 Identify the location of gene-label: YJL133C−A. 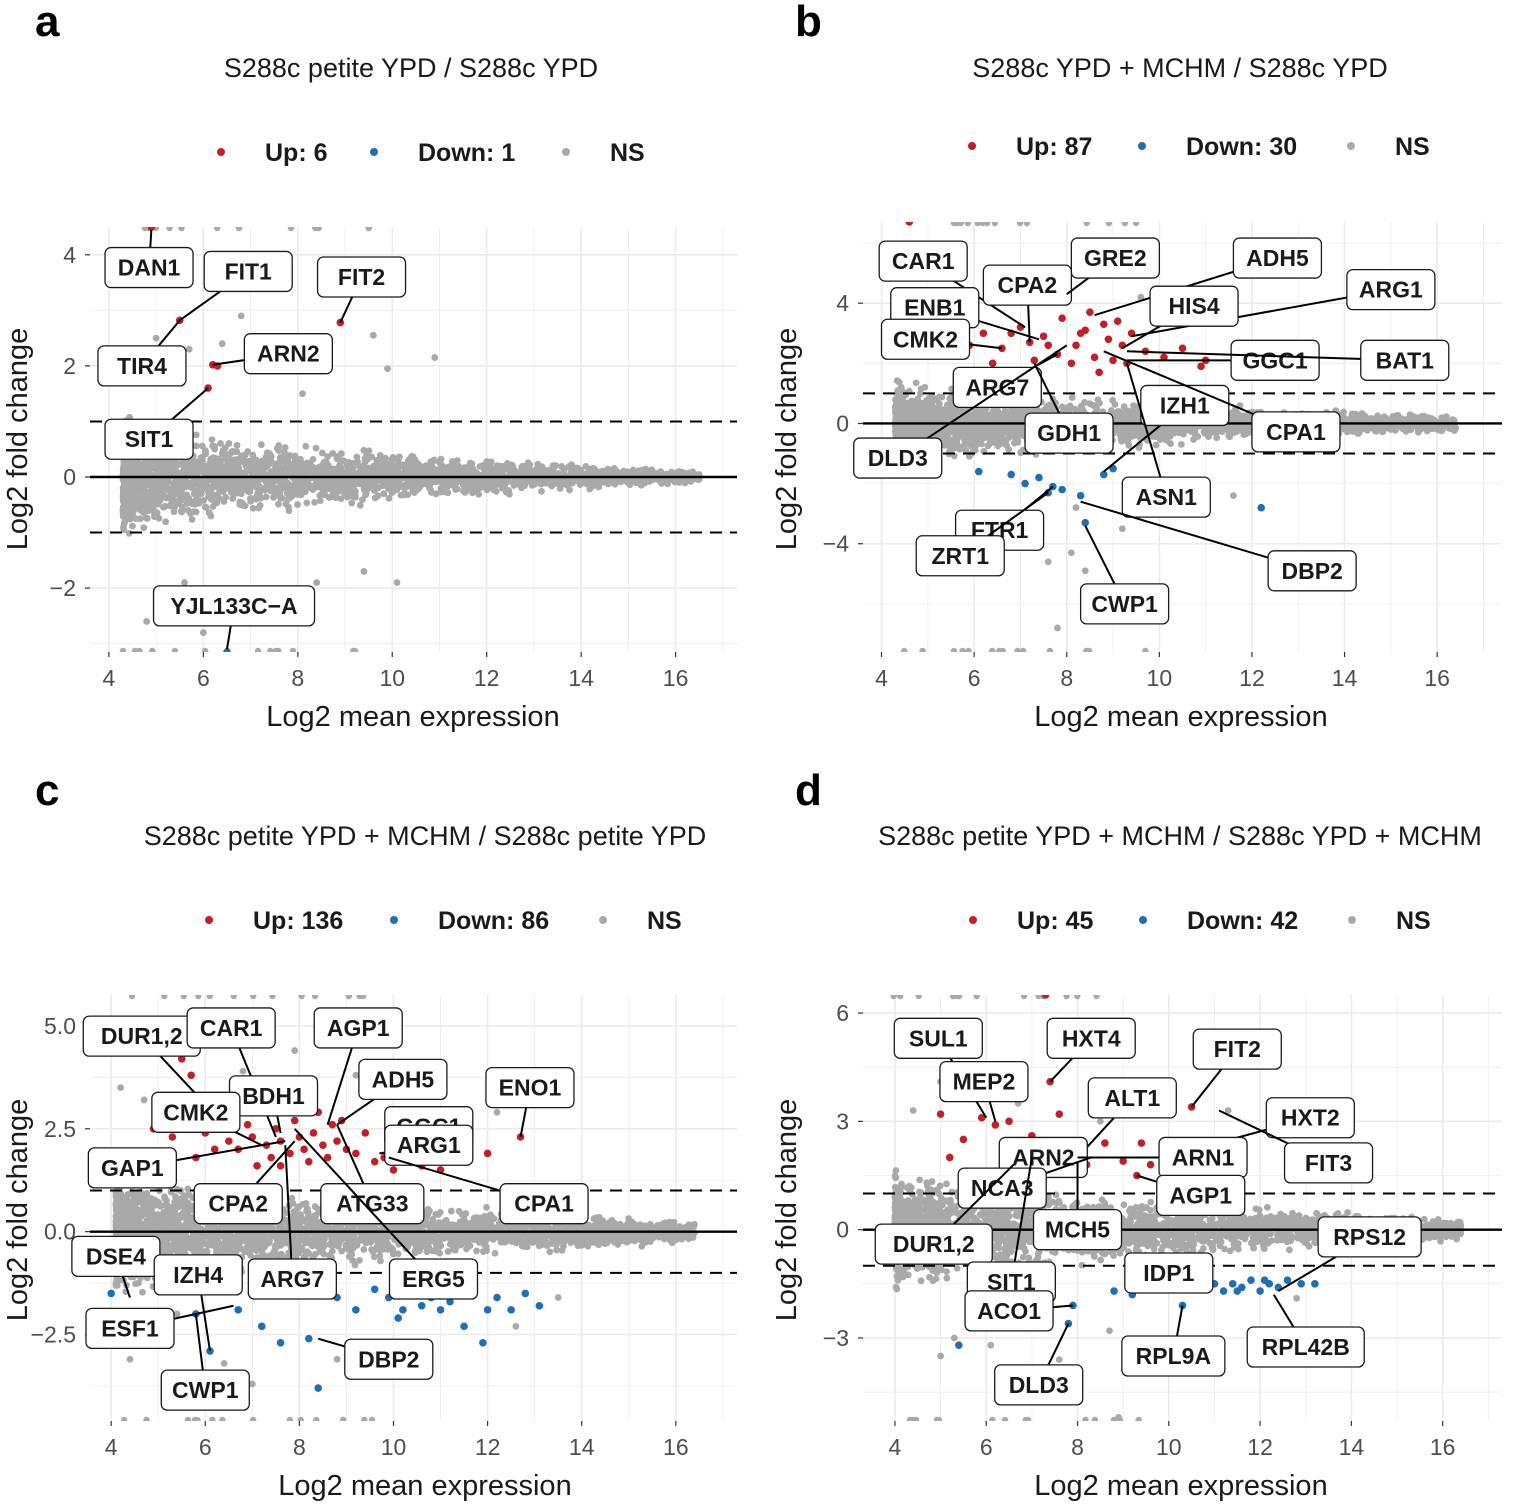
(234, 617).